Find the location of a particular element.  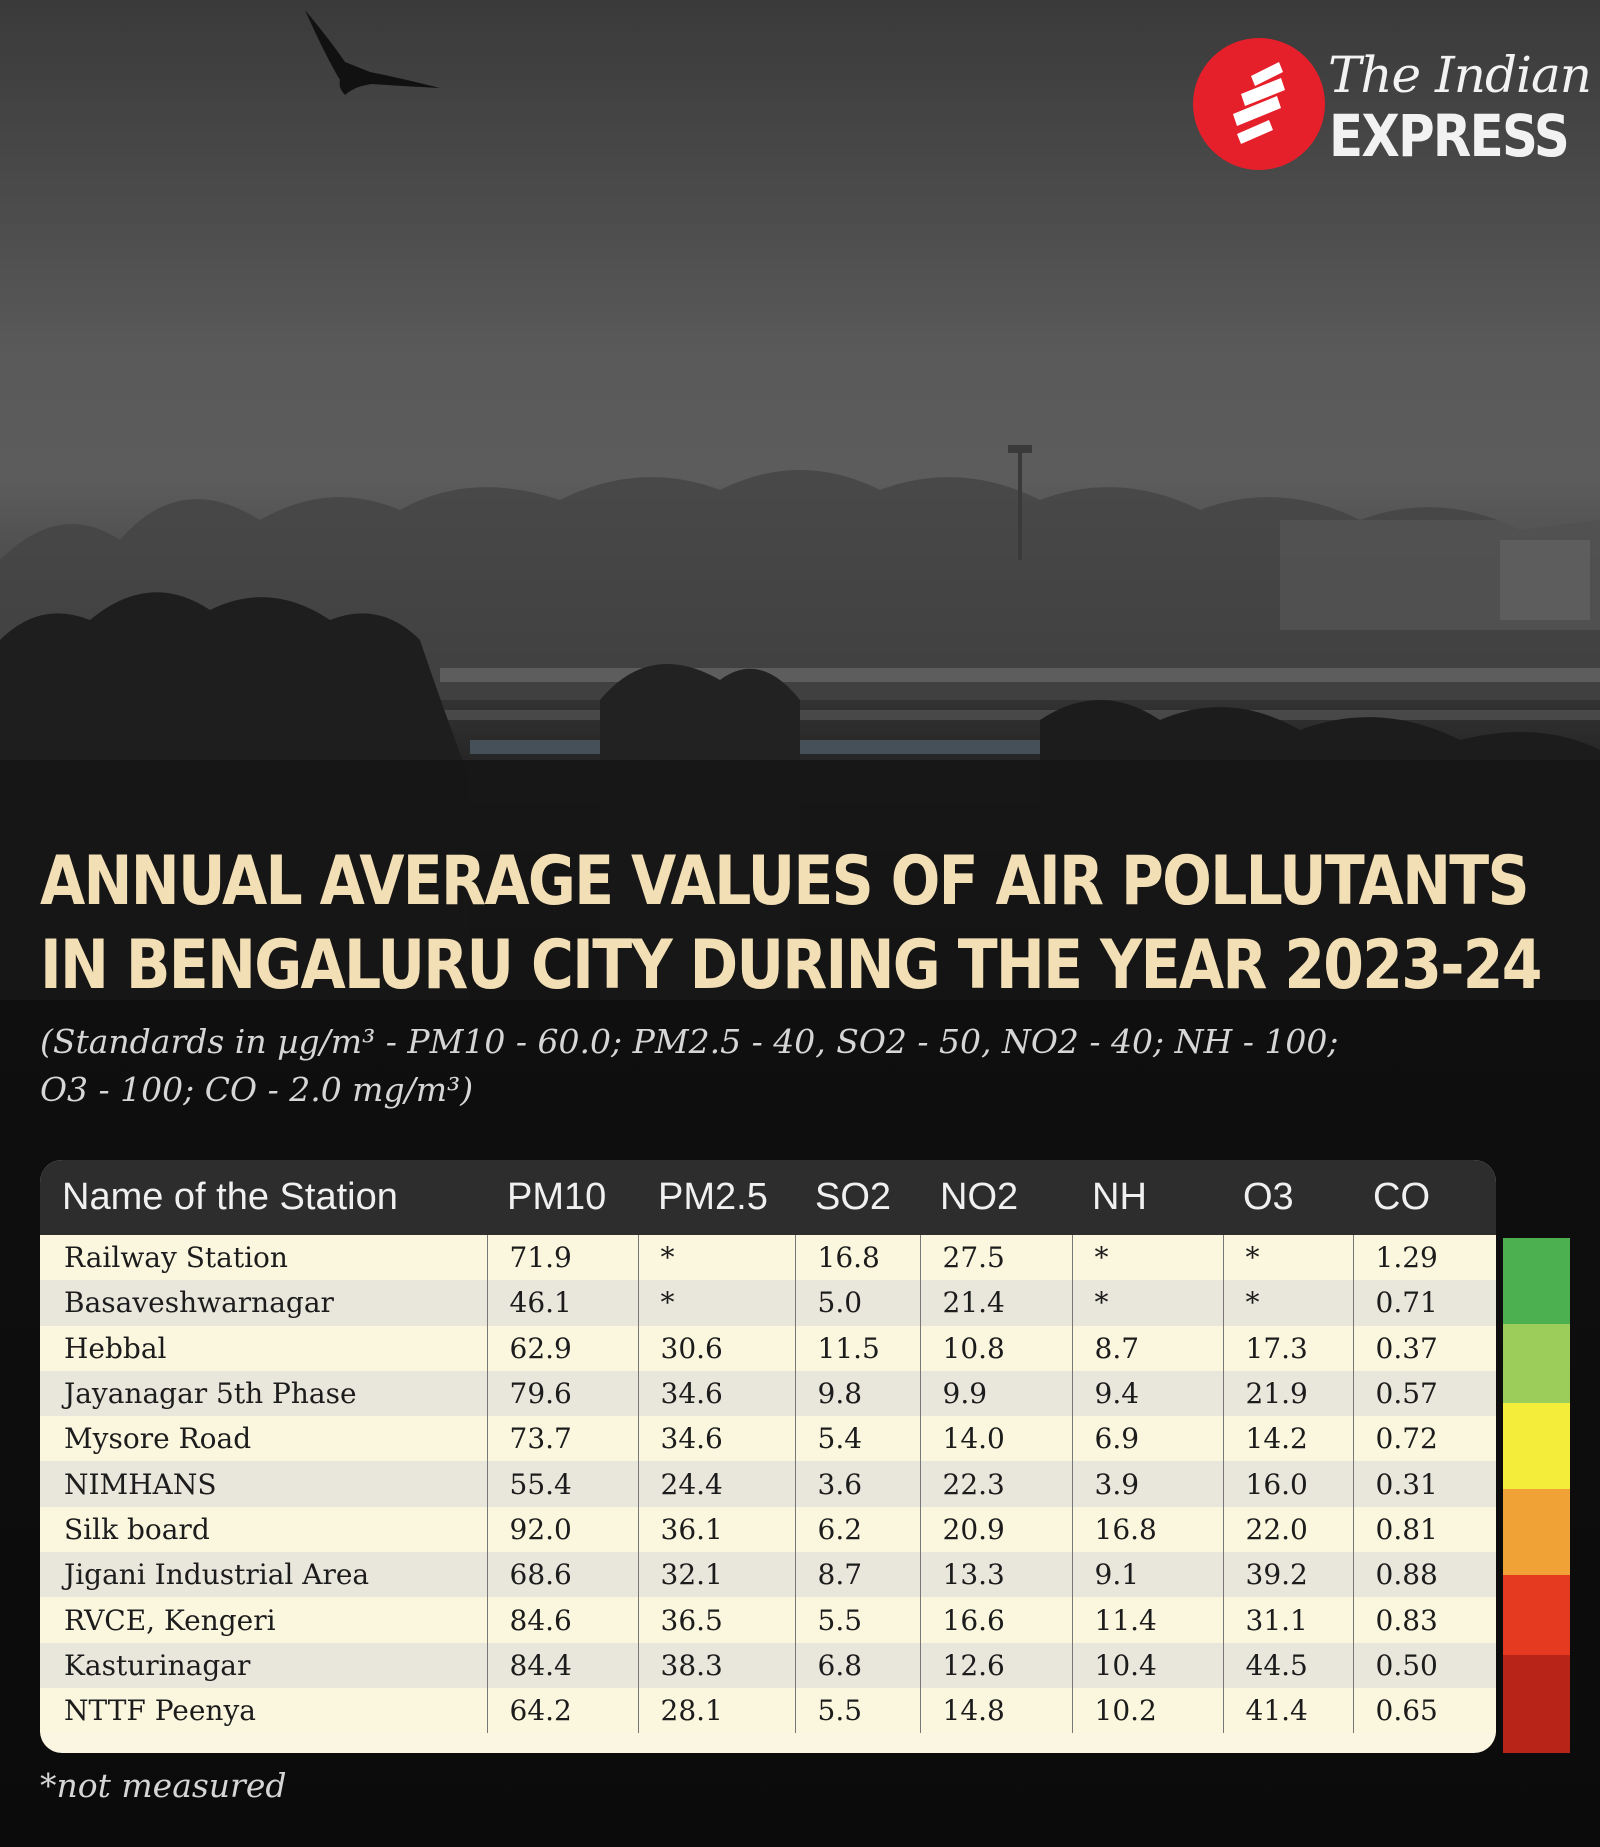

indian-express-logo: The Indian EXPRESS is located at coordinates (1393, 105).